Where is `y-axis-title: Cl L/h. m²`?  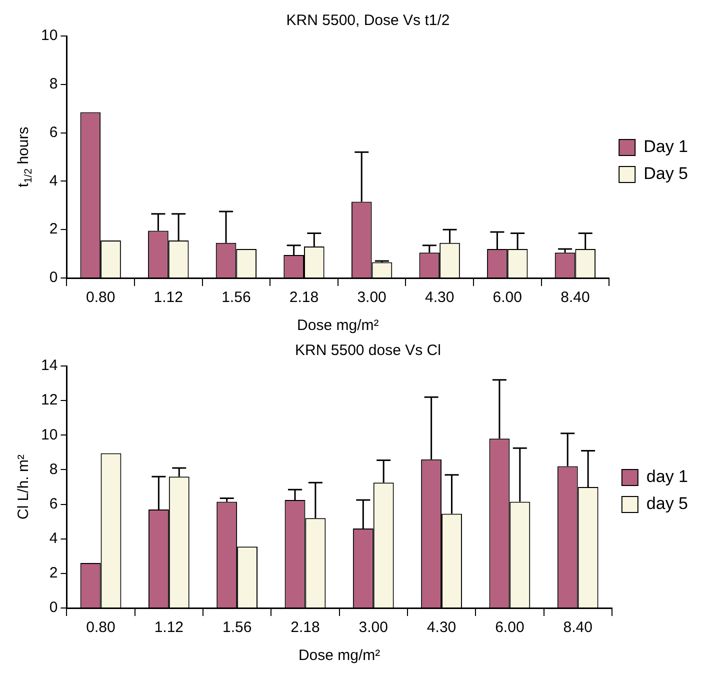
y-axis-title: Cl L/h. m² is located at coordinates (23, 487).